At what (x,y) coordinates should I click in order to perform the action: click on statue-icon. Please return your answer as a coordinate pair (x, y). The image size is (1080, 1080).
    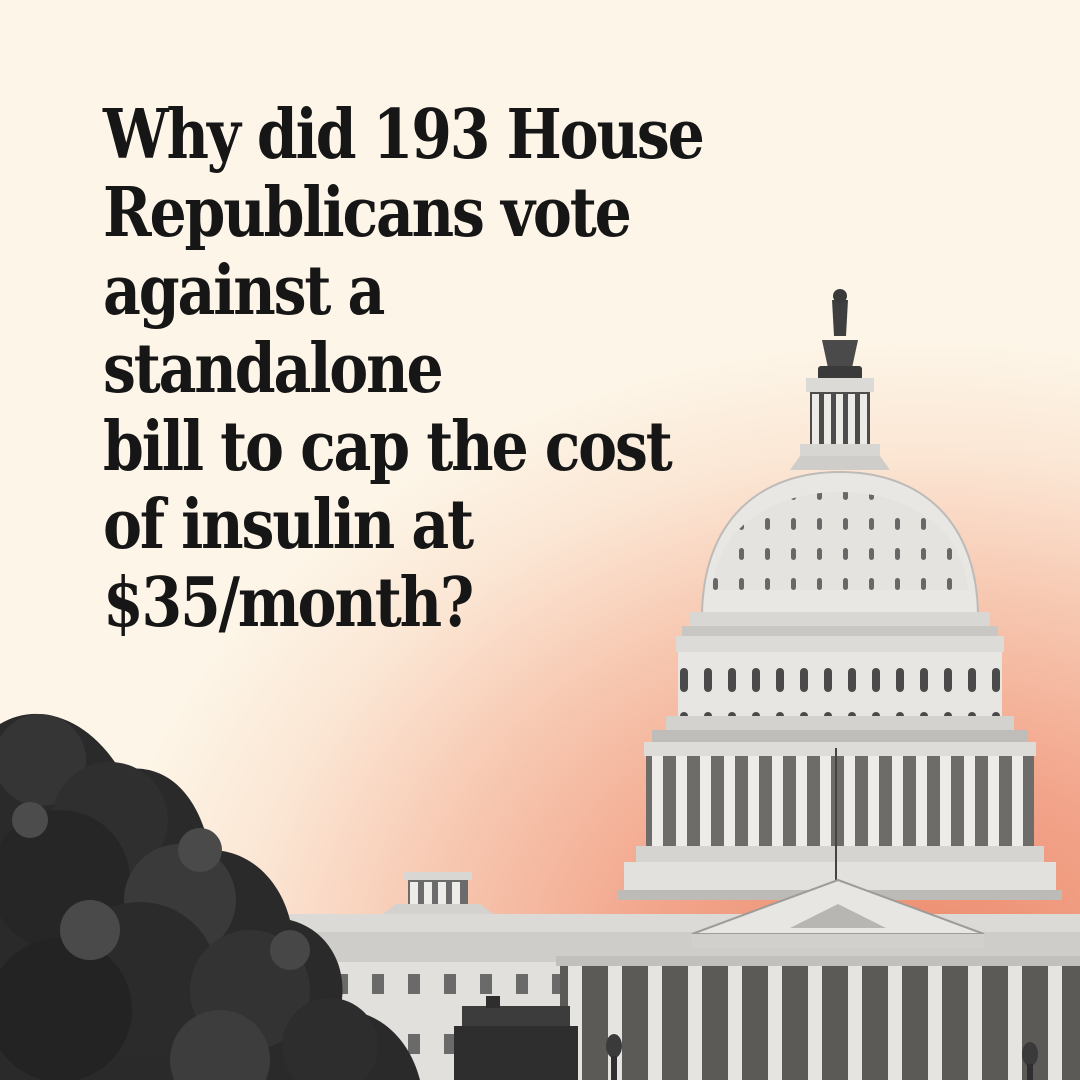
    Looking at the image, I should click on (840, 334).